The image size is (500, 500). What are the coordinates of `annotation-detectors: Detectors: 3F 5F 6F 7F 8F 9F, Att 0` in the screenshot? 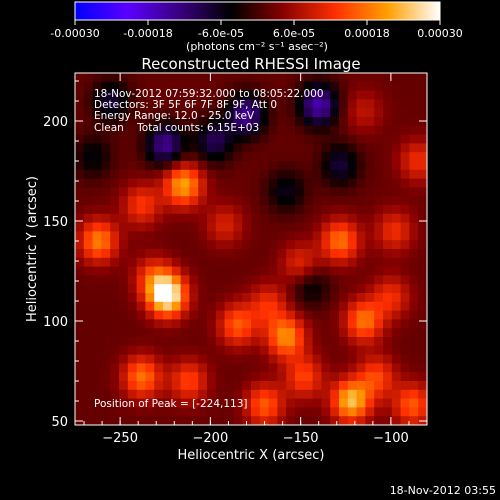 It's located at (185, 105).